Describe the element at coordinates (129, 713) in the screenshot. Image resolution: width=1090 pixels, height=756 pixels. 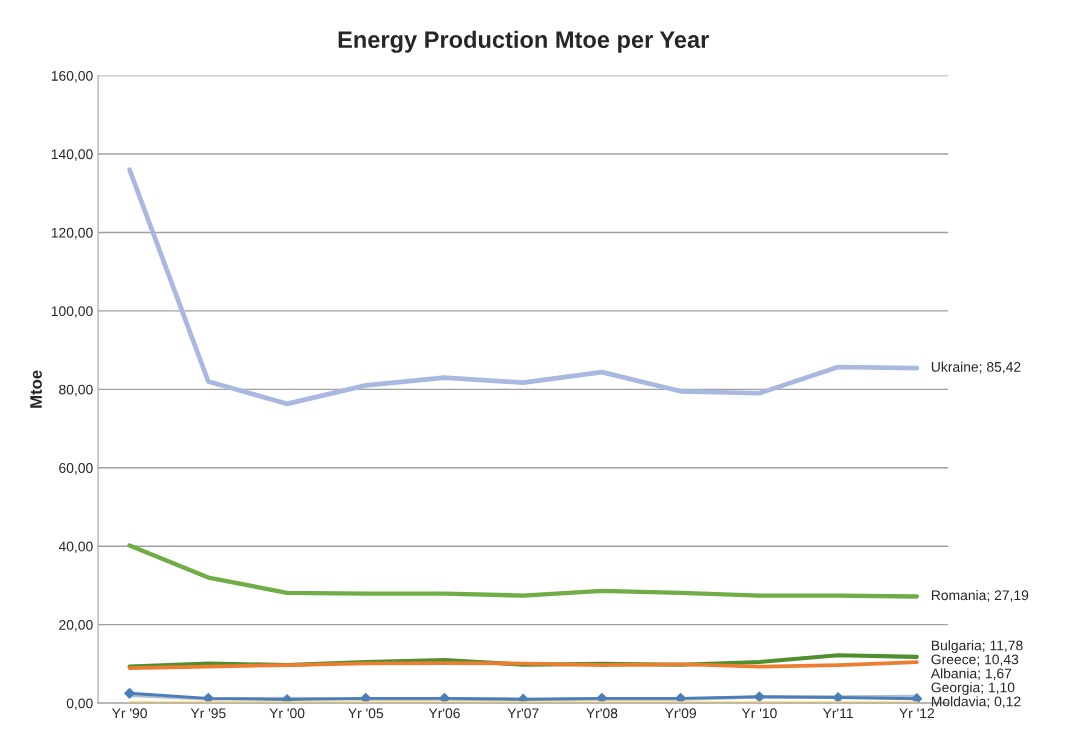
I see `x-tick-label: Yr '90` at that location.